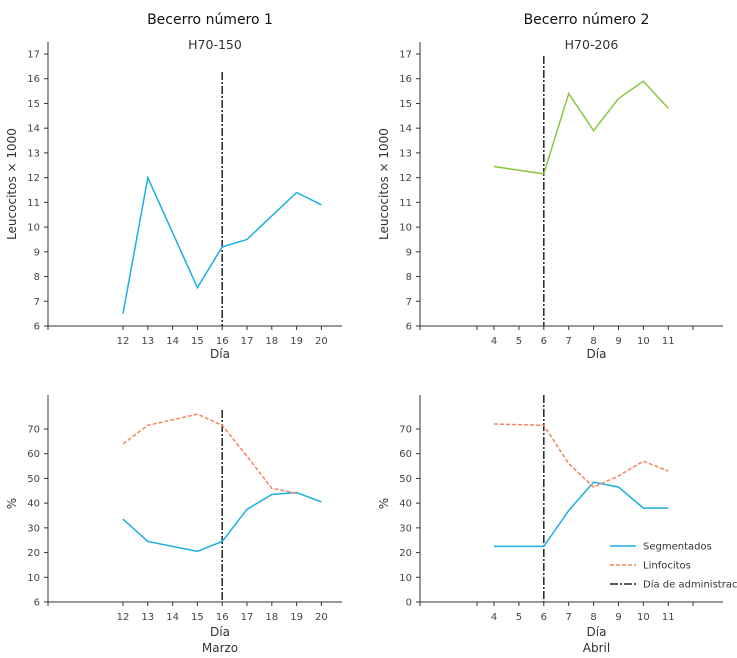 The width and height of the screenshot is (737, 658). I want to click on month-label: Abril, so click(596, 648).